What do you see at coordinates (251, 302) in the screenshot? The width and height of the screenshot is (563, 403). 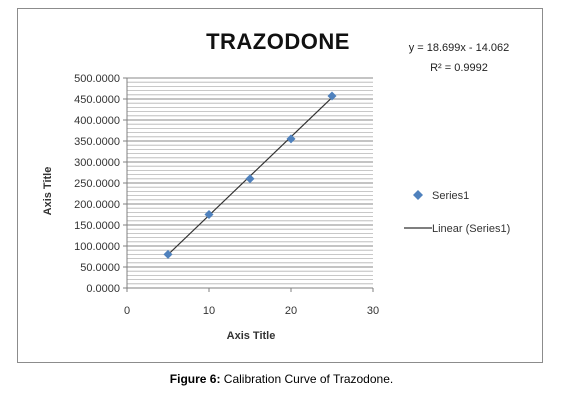 I see `x-axis-ticks: 0 10 20 30` at bounding box center [251, 302].